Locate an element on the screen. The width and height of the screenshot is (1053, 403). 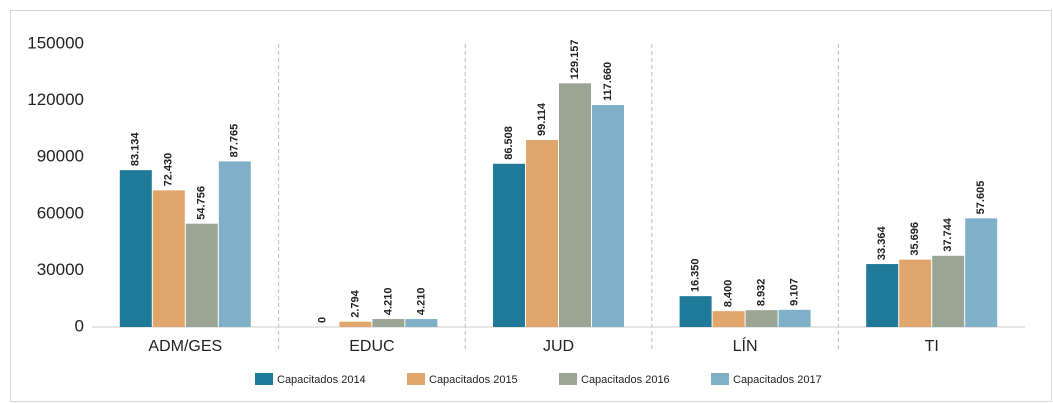
x-tick-label: EDUC is located at coordinates (371, 346).